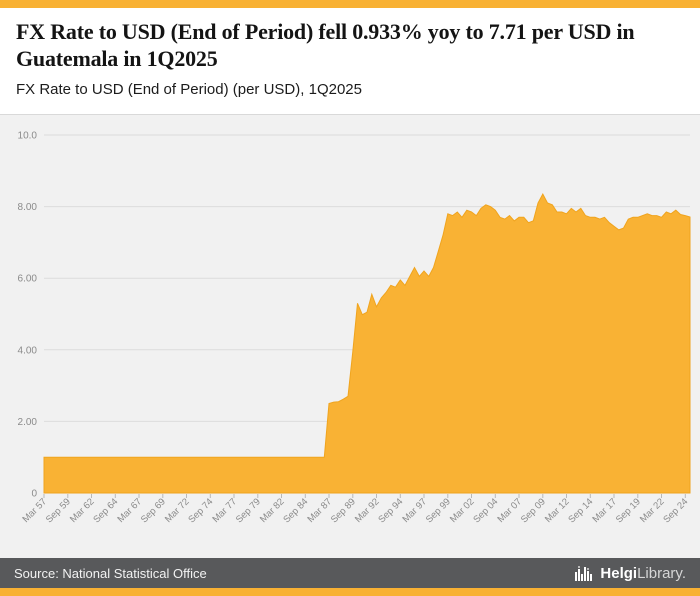 This screenshot has width=700, height=596. What do you see at coordinates (509, 510) in the screenshot?
I see `x-tick-label: Mar 07` at bounding box center [509, 510].